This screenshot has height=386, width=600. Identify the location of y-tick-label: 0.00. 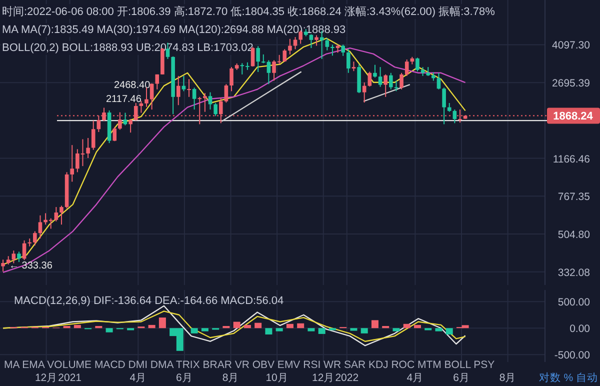
(580, 329).